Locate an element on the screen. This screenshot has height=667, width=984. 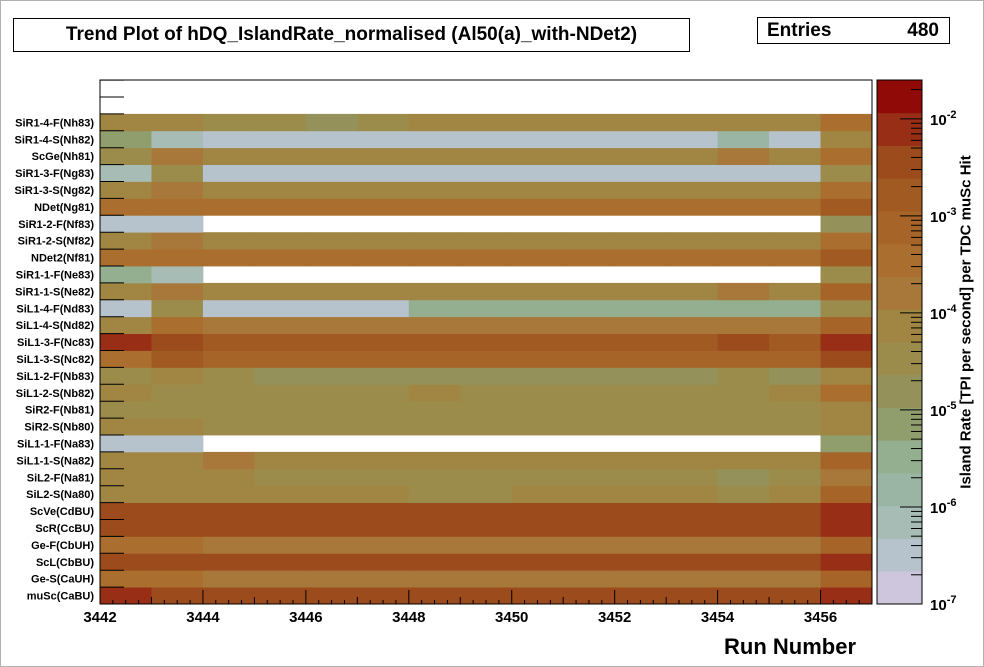
x-tick-label: 3452 is located at coordinates (614, 617).